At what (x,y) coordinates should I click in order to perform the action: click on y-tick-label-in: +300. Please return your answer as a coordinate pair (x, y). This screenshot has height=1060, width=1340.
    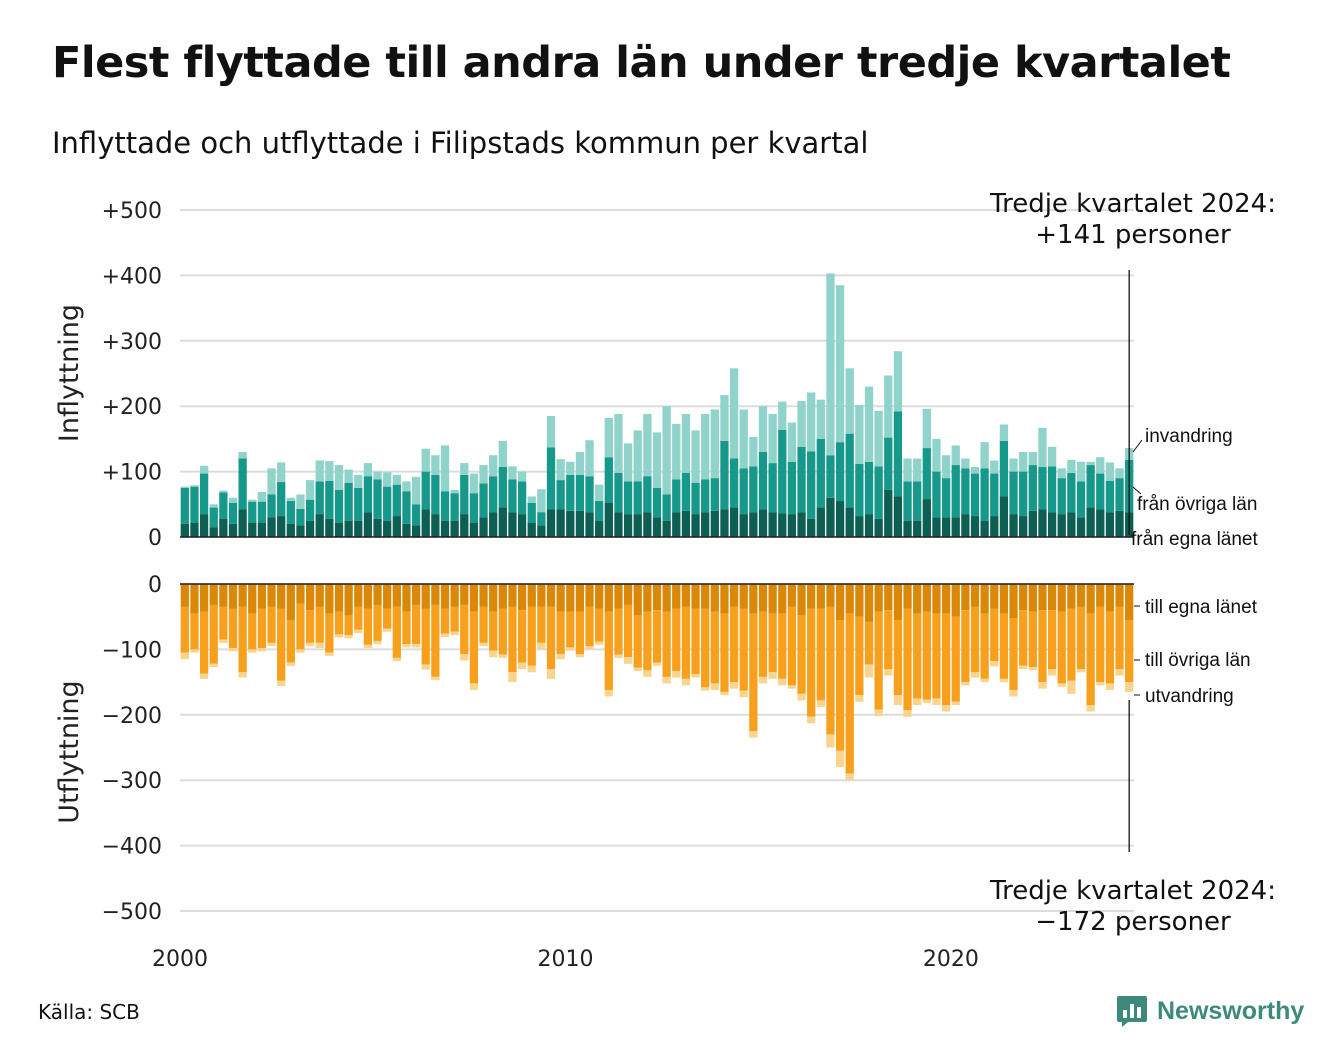
    Looking at the image, I should click on (132, 342).